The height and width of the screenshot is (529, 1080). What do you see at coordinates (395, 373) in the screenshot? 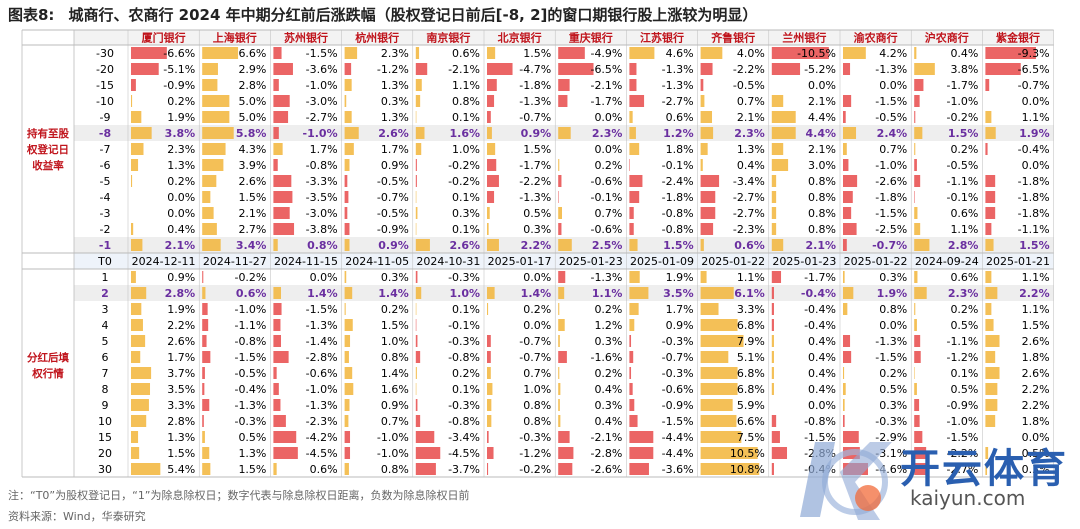
I see `cell-value: 1.4%` at bounding box center [395, 373].